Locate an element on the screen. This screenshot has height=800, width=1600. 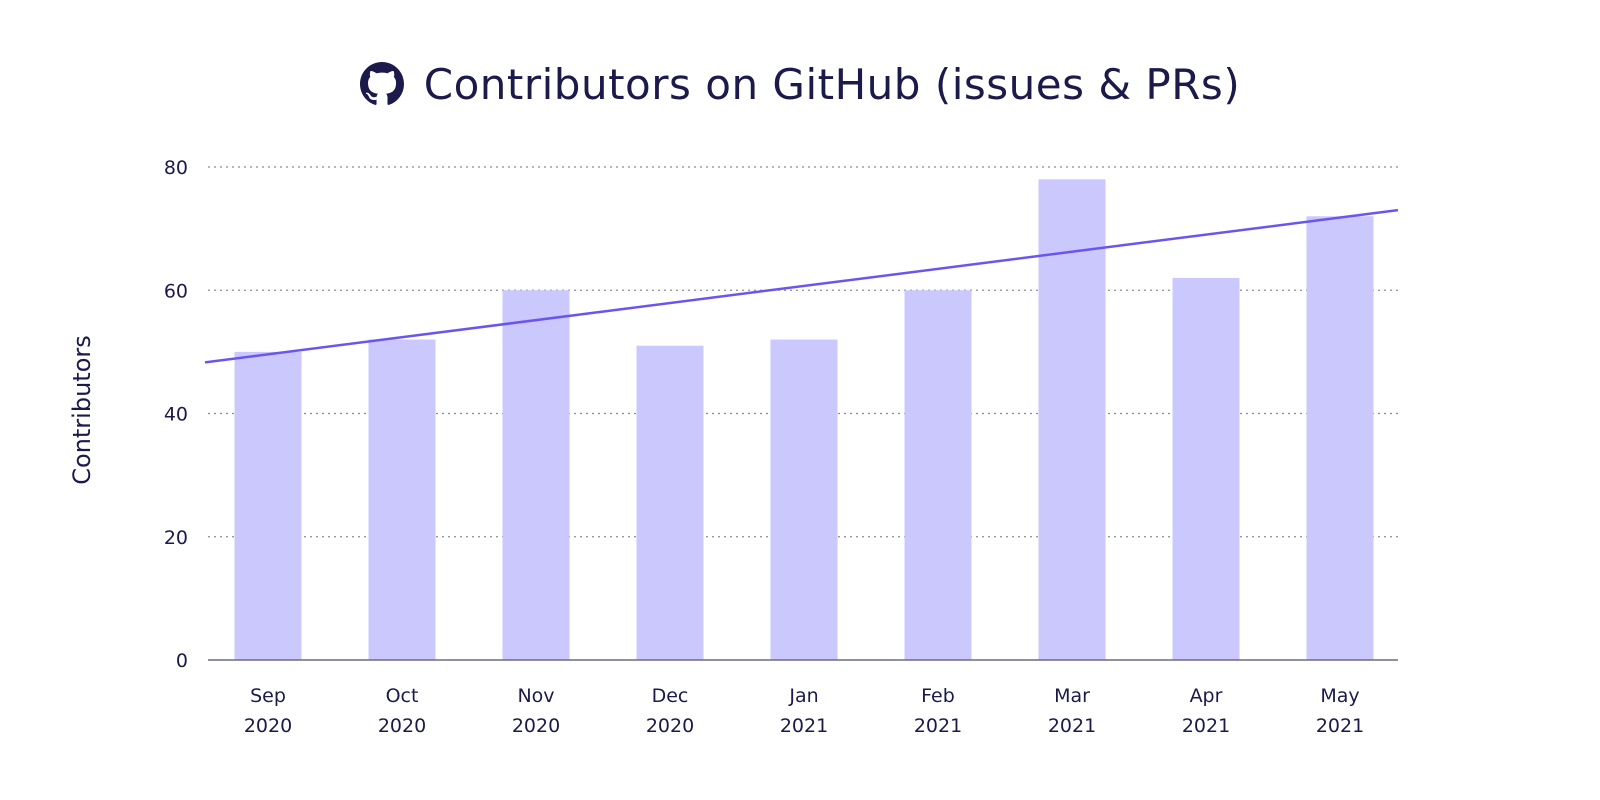
trendline-group is located at coordinates (801, 286).